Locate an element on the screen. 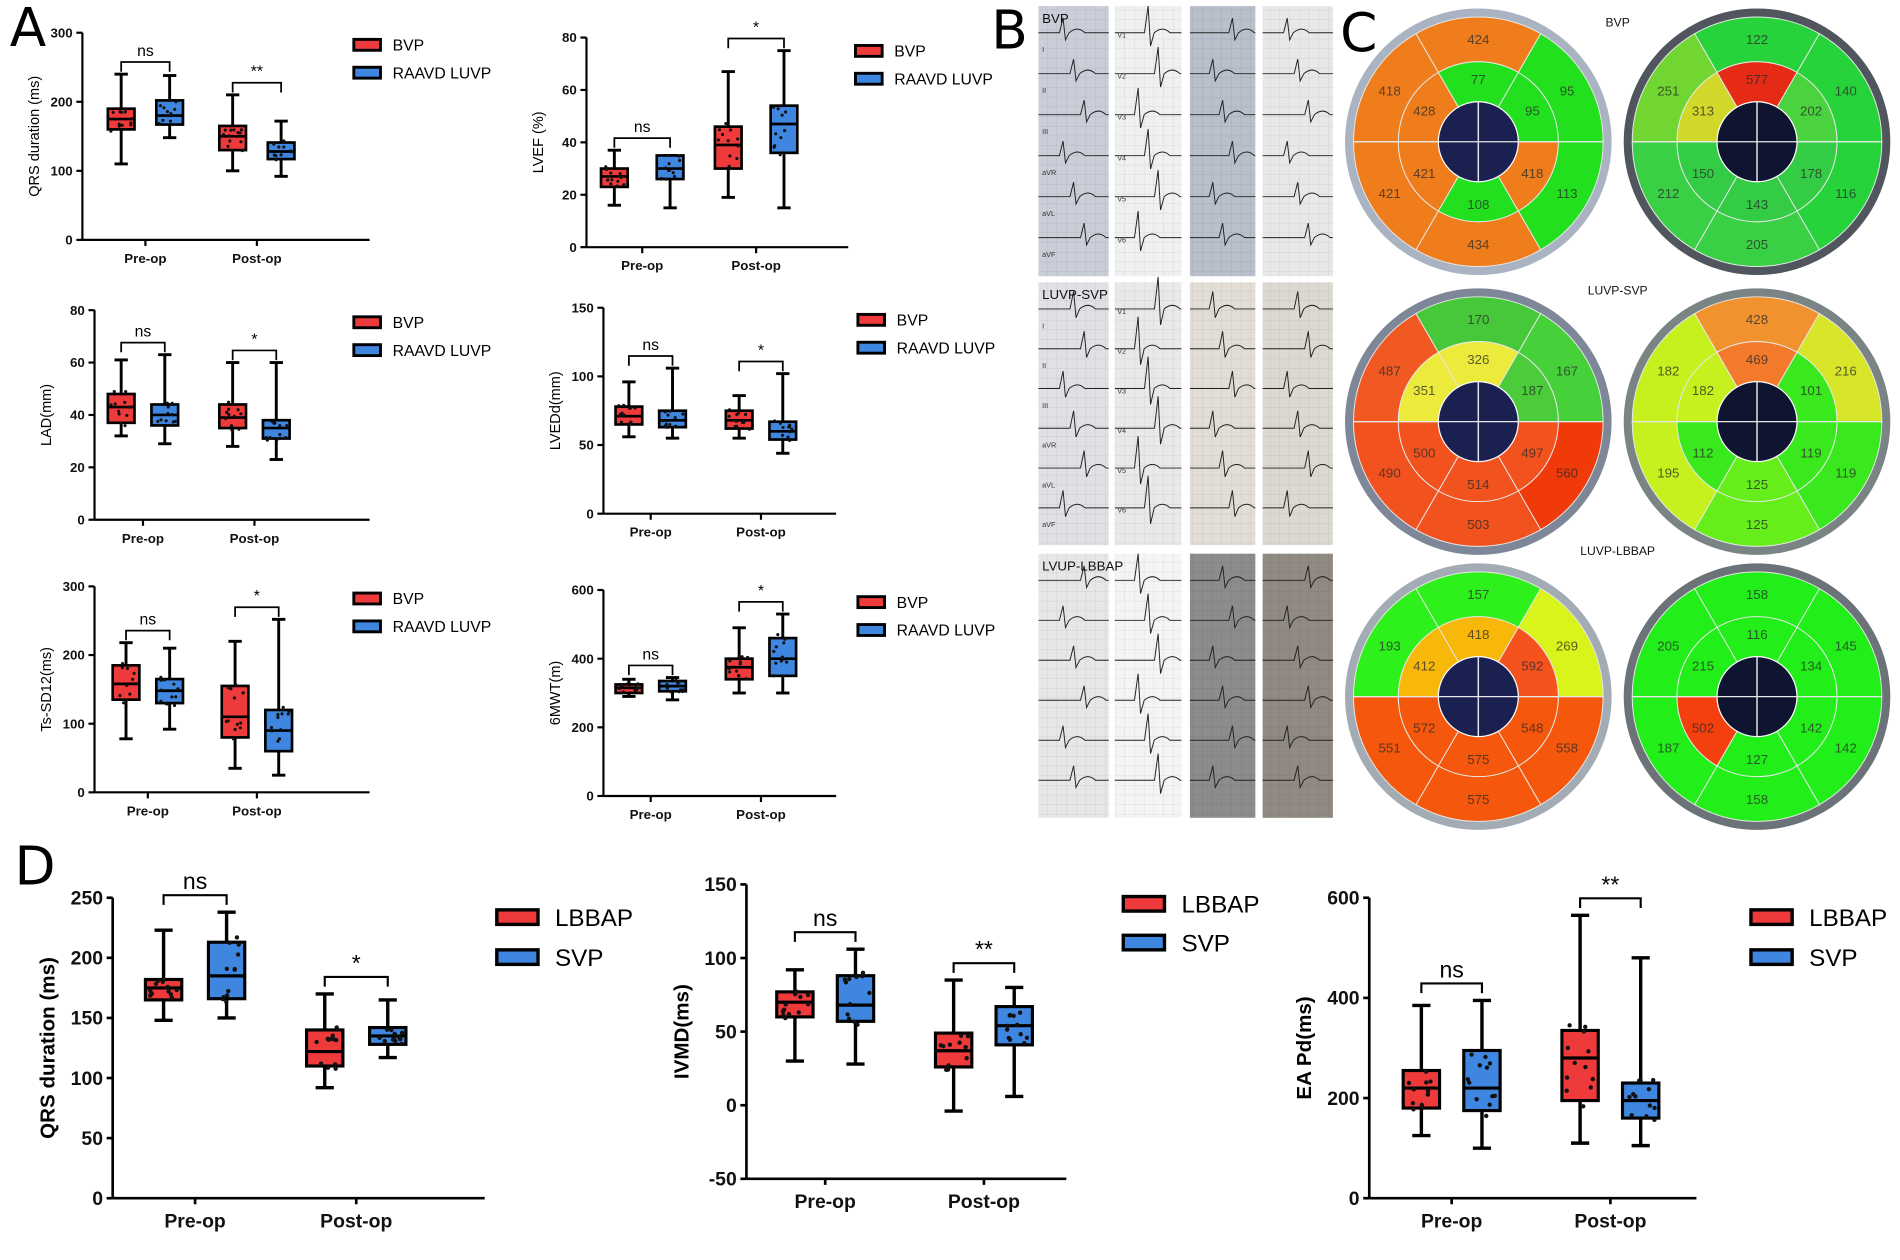 The image size is (1900, 1260). y-tick-label: 20 is located at coordinates (569, 194).